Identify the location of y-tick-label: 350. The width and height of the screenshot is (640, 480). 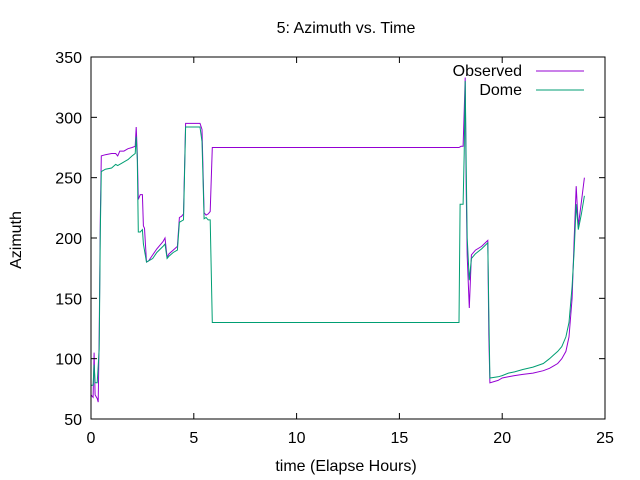
(68, 58).